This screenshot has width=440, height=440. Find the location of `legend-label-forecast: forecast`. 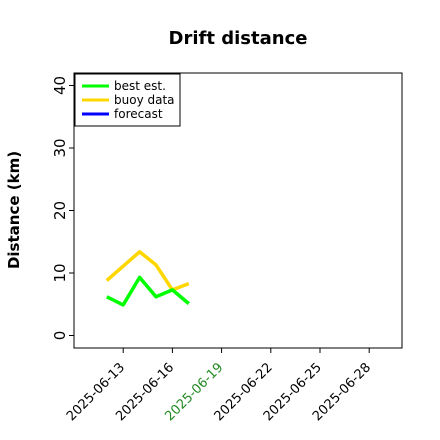

legend-label-forecast: forecast is located at coordinates (138, 114).